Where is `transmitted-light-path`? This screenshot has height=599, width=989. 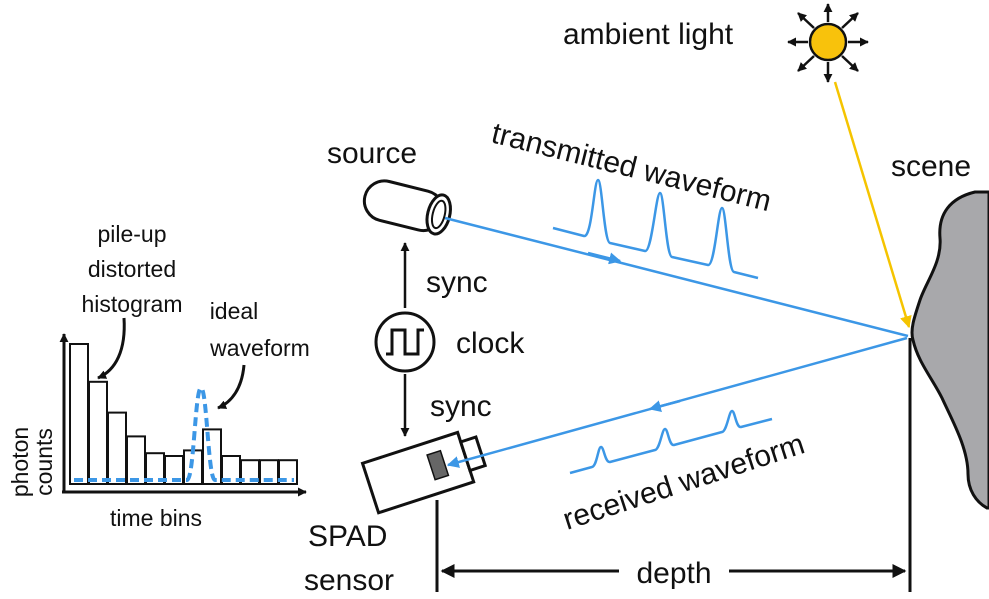 transmitted-light-path is located at coordinates (676, 277).